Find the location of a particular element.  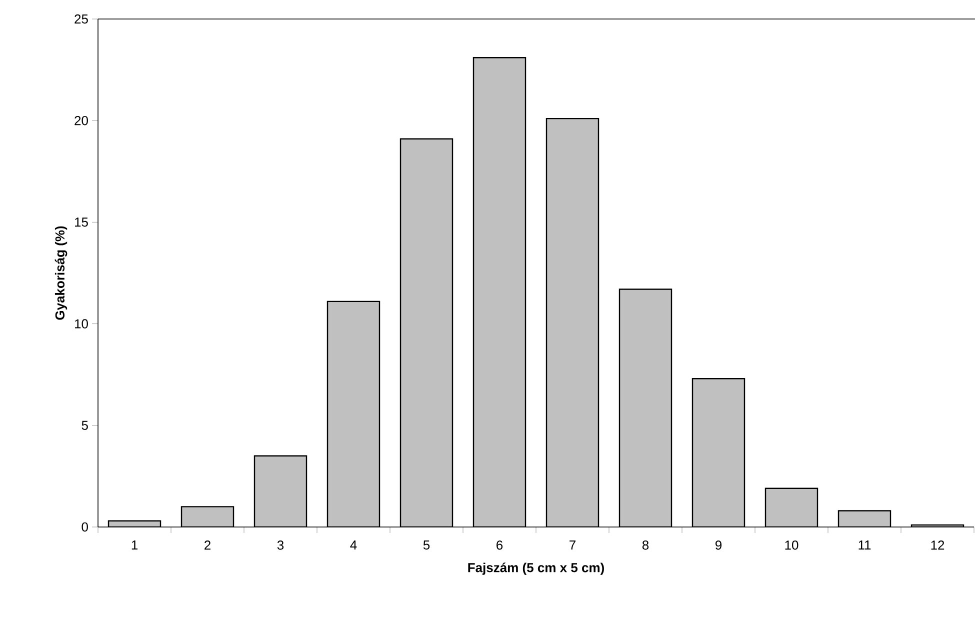

x-tick-label: 11 is located at coordinates (864, 545).